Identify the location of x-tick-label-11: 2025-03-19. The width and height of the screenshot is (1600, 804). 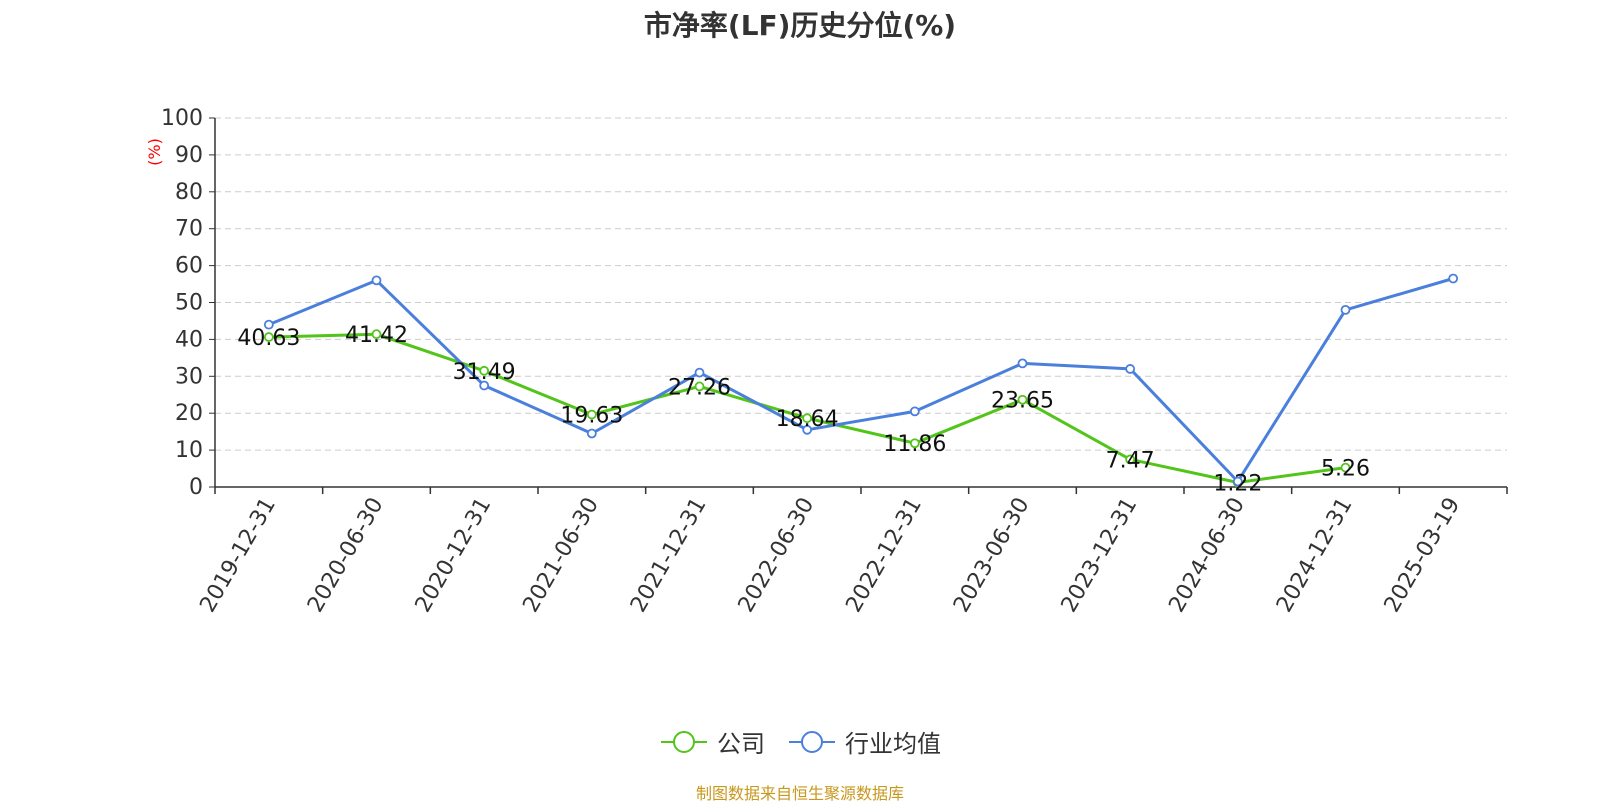
(1423, 555).